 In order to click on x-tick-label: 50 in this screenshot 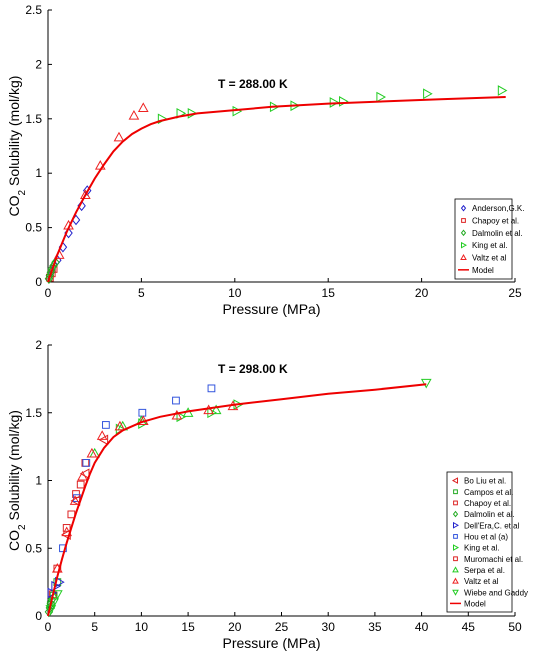, I will do `click(515, 627)`.